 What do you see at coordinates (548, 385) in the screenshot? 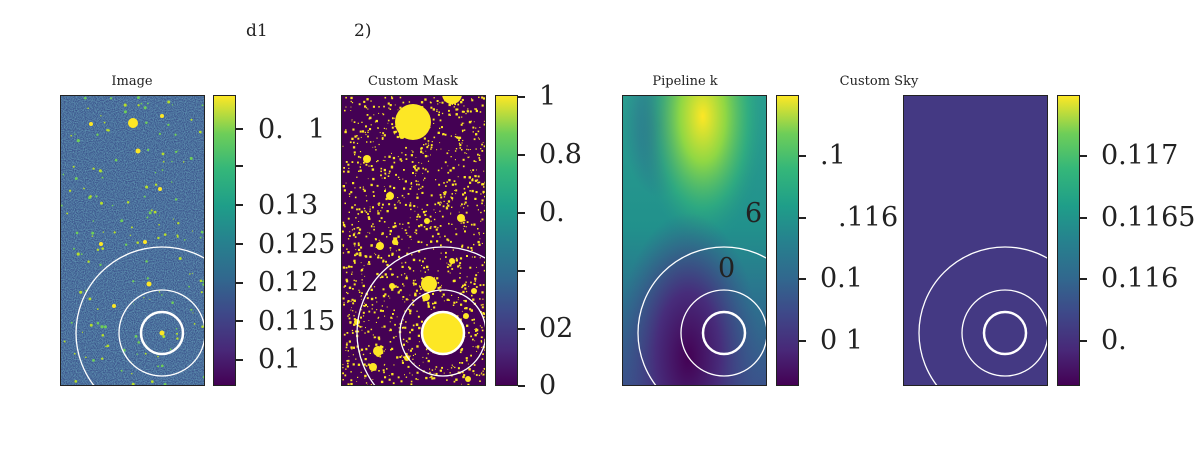
I see `mask-cbar-tick-label: 0` at bounding box center [548, 385].